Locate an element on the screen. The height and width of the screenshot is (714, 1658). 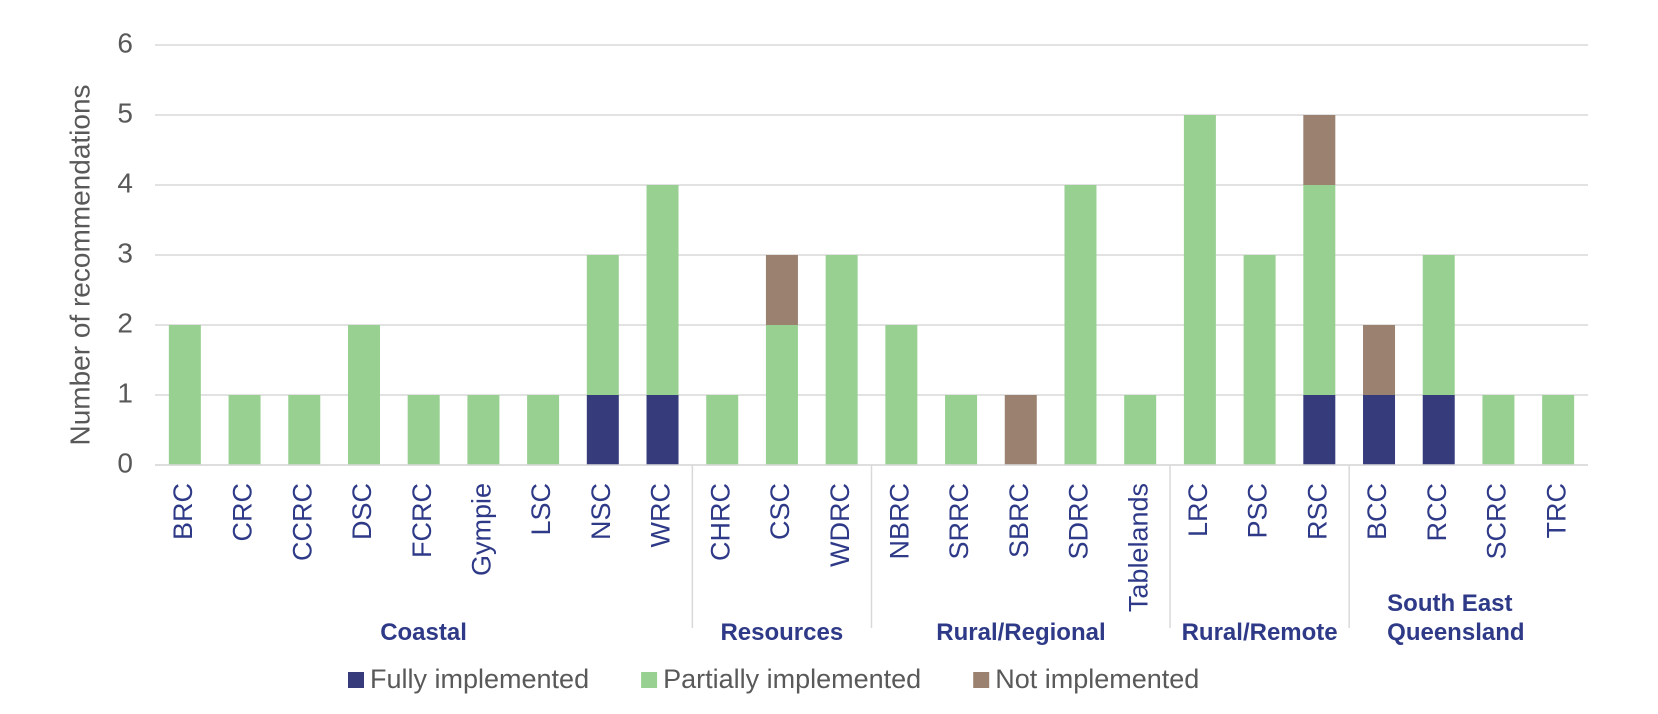
group-label: Coastal is located at coordinates (423, 632).